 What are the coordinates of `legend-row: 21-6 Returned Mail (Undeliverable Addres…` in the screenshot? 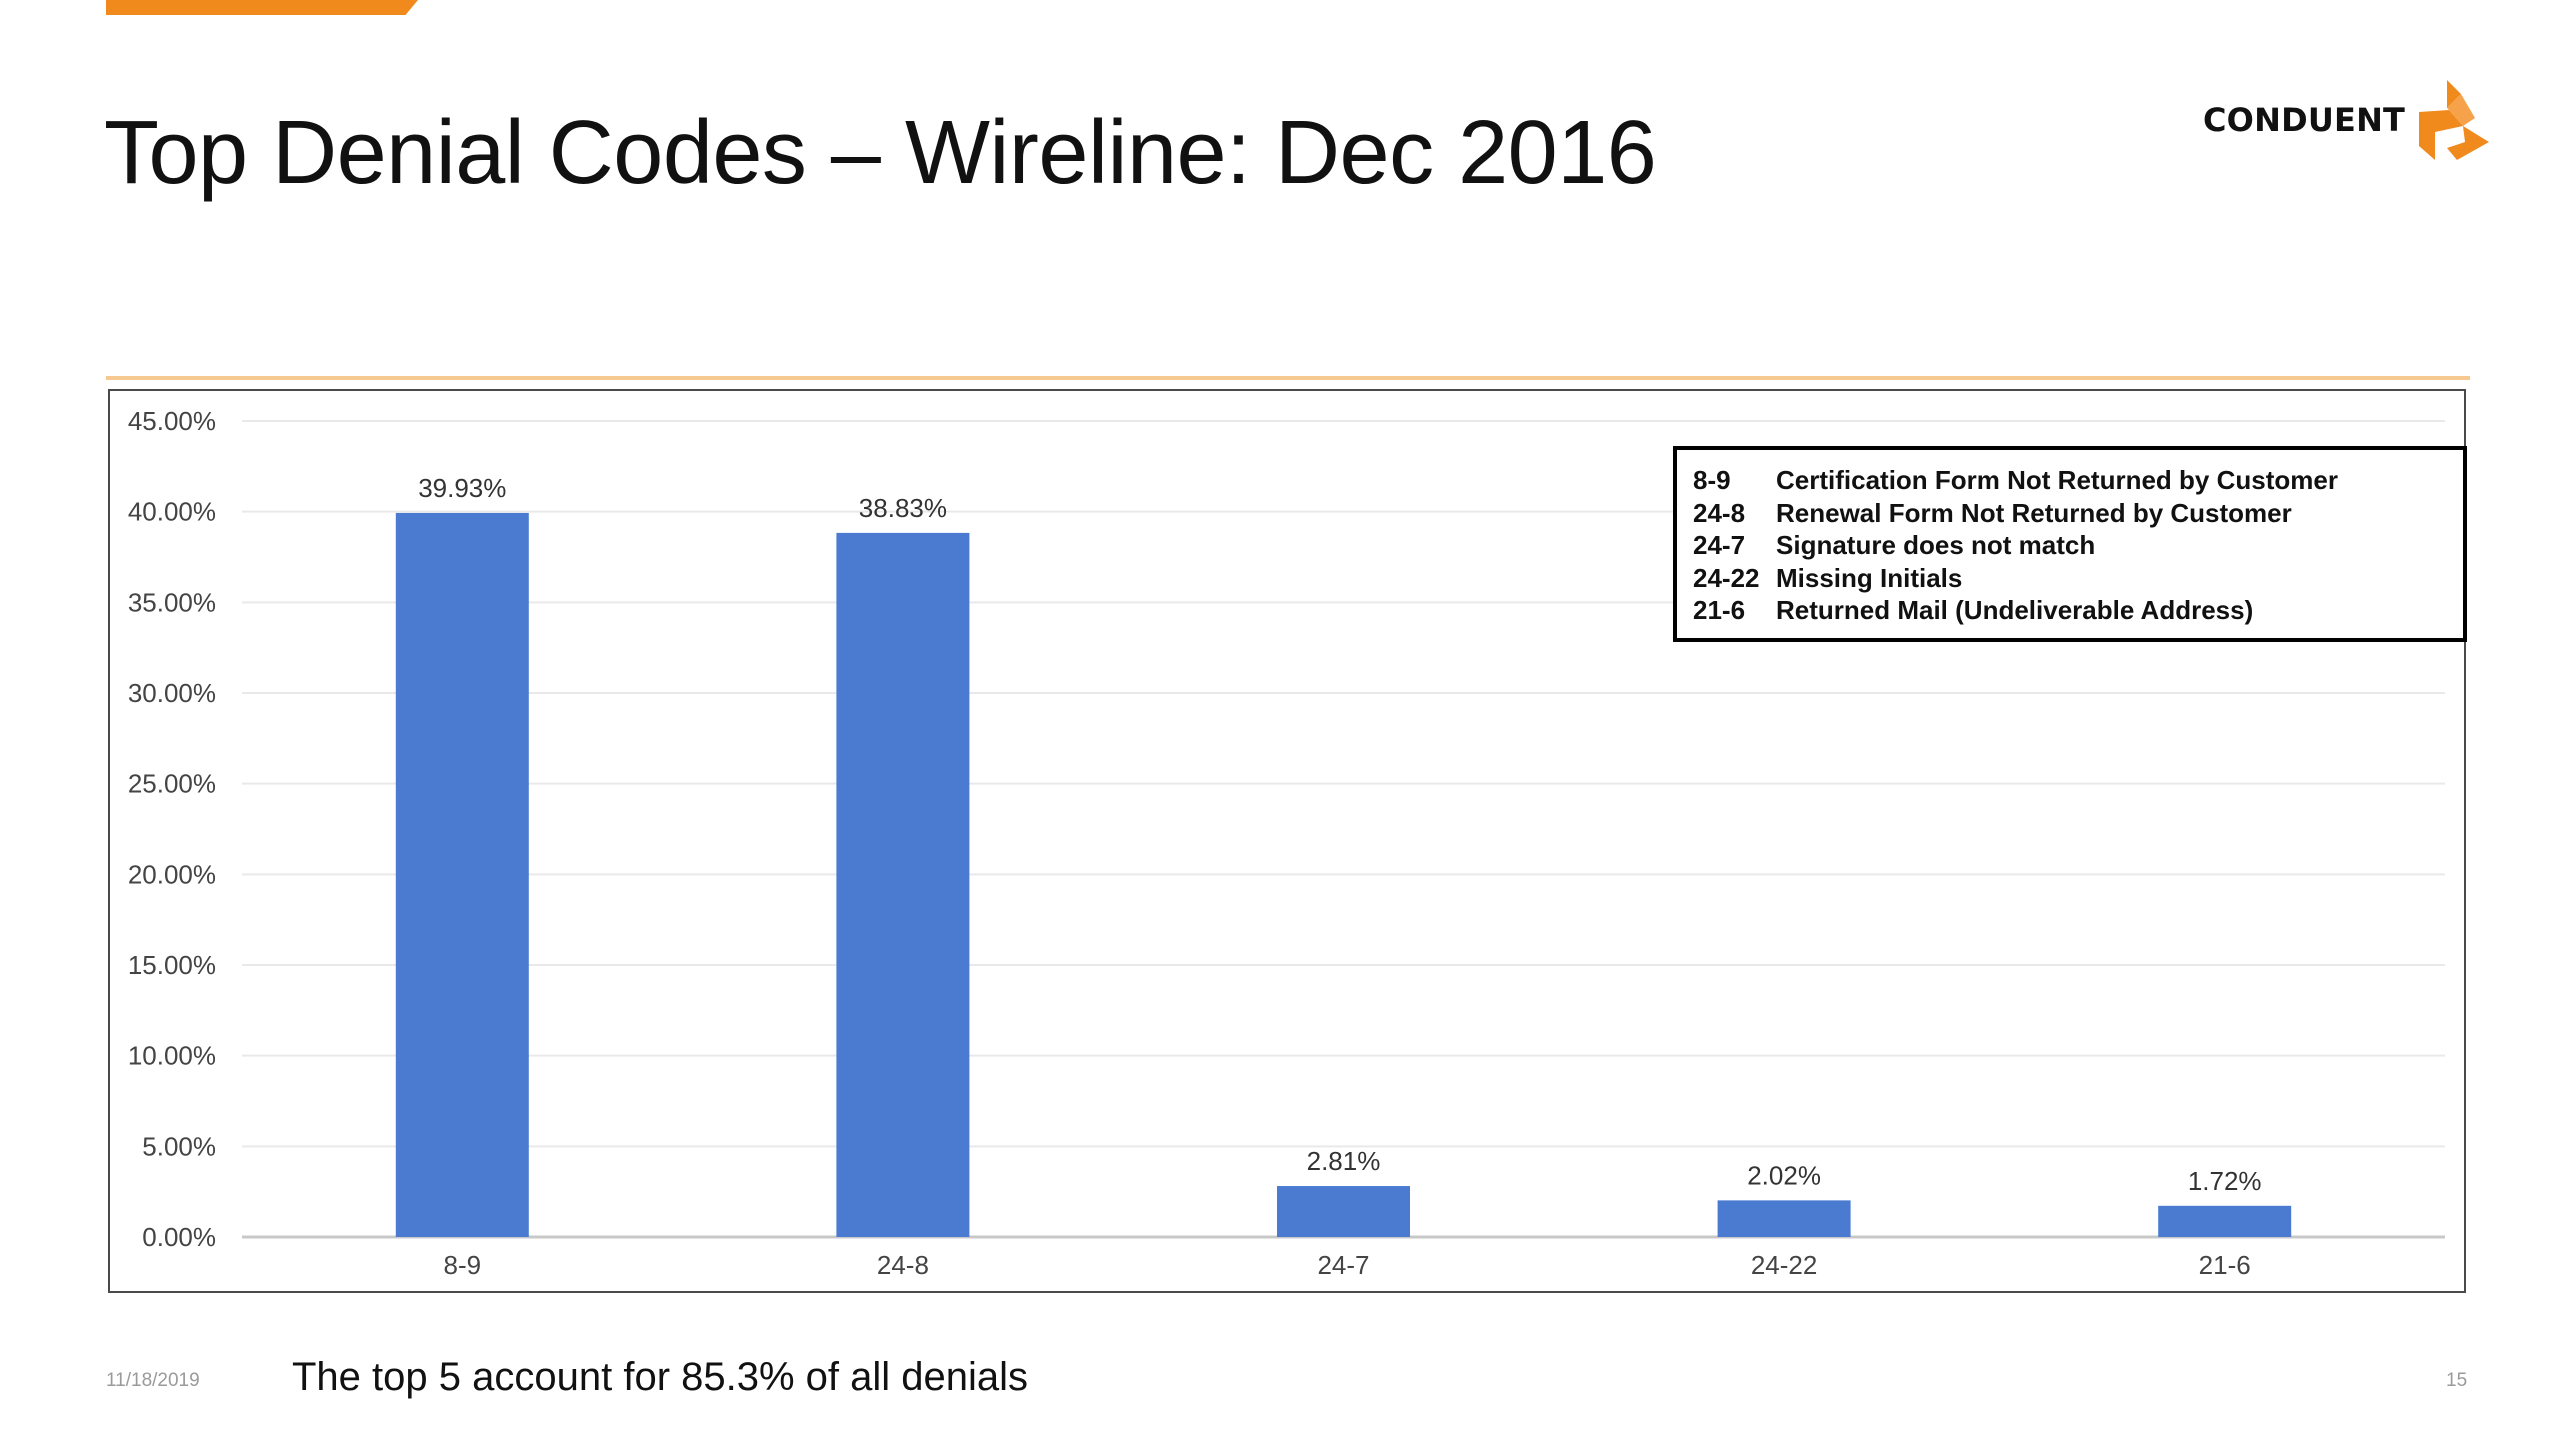 It's located at (2078, 610).